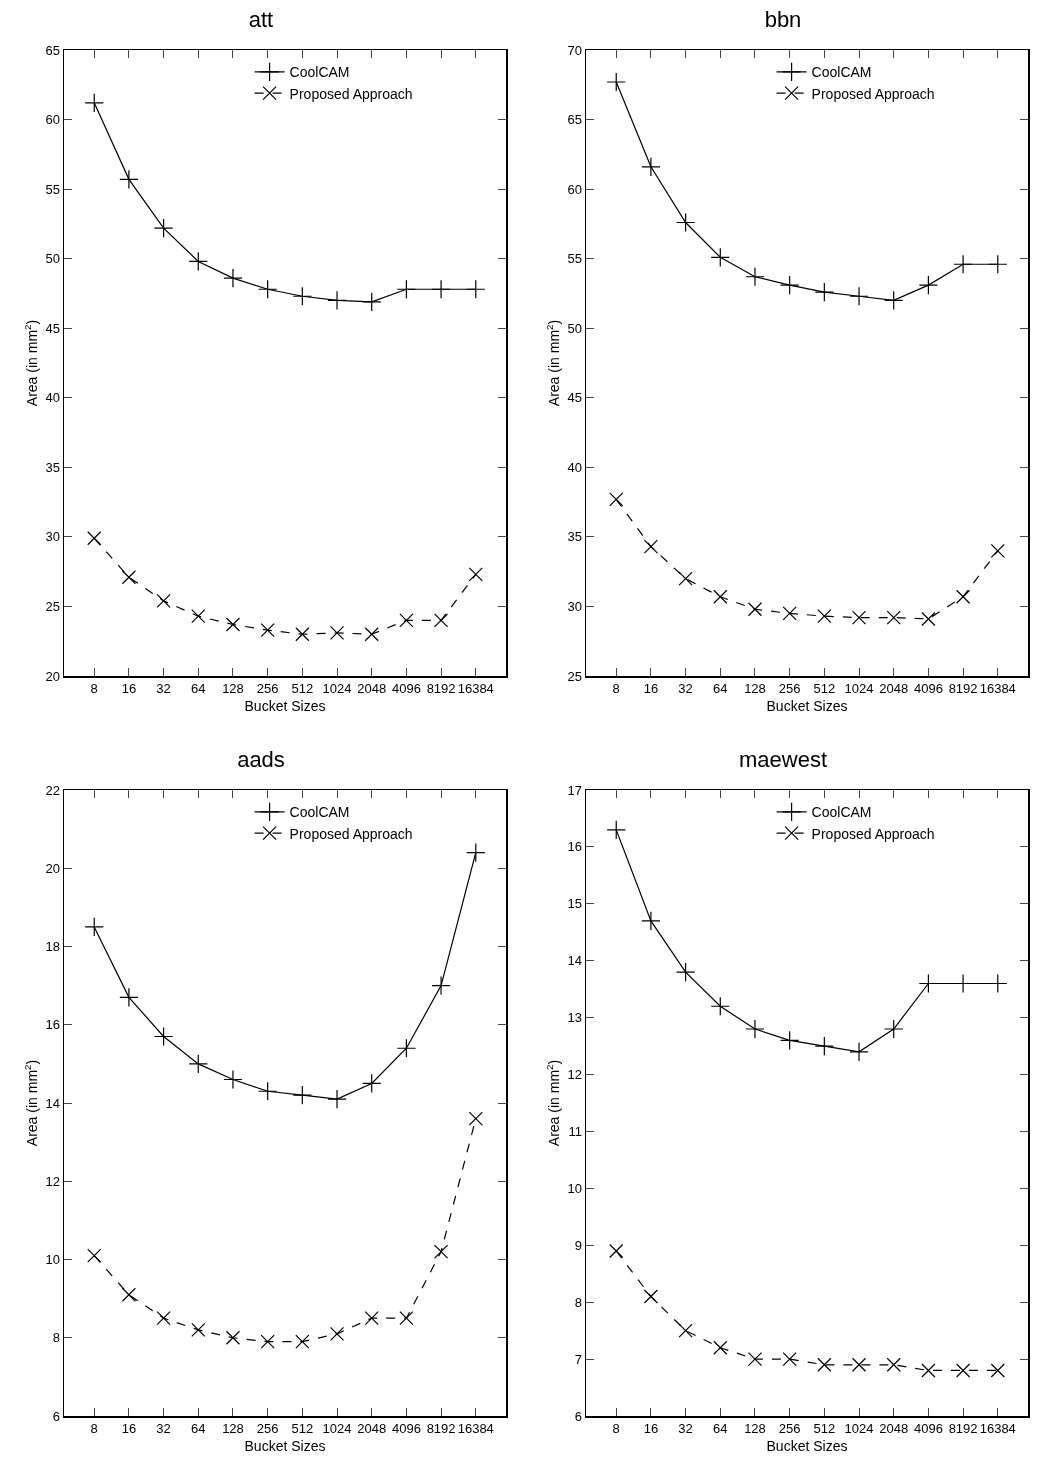 The image size is (1045, 1480). Describe the element at coordinates (574, 1018) in the screenshot. I see `y-tick-label: 13` at that location.